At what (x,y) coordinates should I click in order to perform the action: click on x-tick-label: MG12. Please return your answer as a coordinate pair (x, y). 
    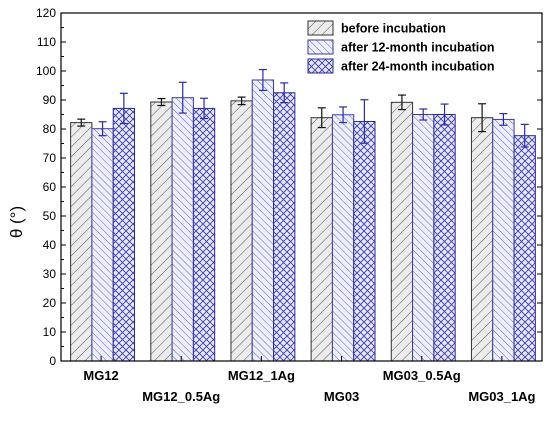
    Looking at the image, I should click on (100, 375).